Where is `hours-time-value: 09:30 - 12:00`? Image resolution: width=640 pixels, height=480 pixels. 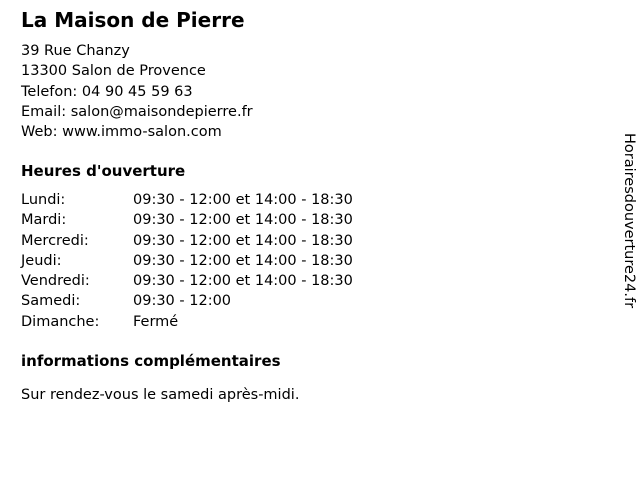 hours-time-value: 09:30 - 12:00 is located at coordinates (182, 301).